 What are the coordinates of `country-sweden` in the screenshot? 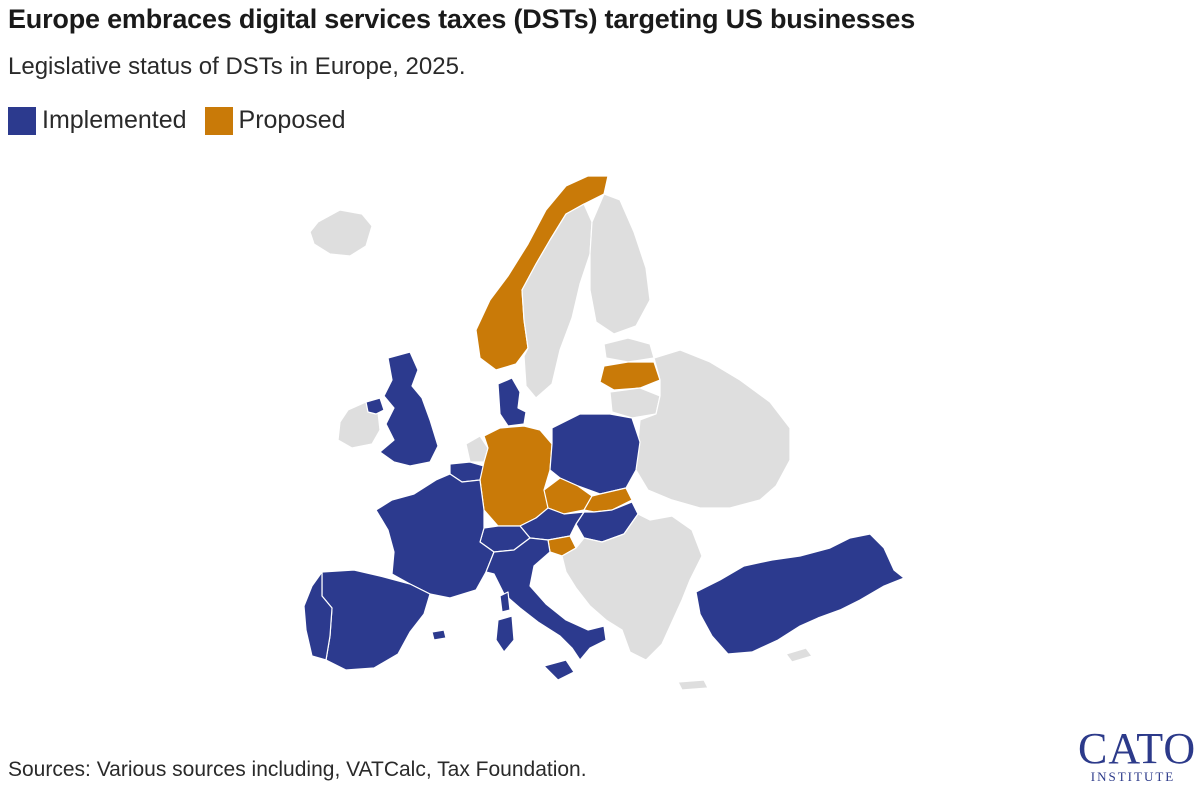 It's located at (557, 301).